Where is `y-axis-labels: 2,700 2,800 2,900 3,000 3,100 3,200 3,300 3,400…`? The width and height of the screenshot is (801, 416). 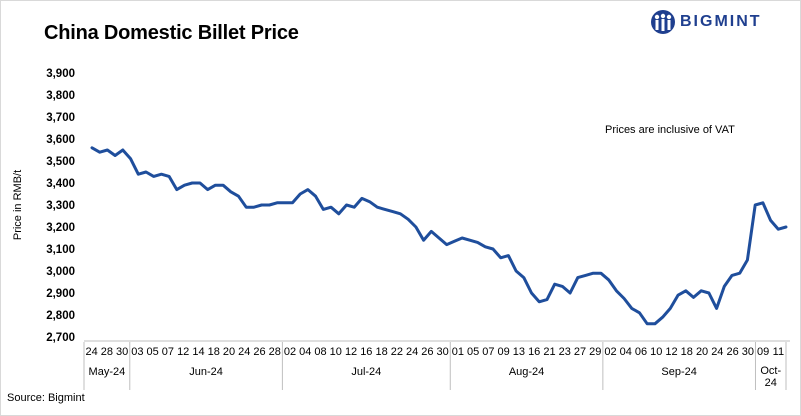 y-axis-labels: 2,700 2,800 2,900 3,000 3,100 3,200 3,300 3,400… is located at coordinates (60, 206).